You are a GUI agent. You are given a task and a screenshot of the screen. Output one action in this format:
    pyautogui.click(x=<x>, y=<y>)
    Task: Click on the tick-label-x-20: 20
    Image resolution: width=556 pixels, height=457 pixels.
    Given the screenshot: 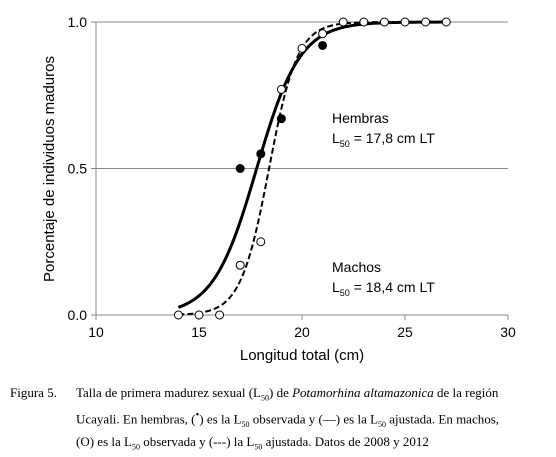 What is the action you would take?
    pyautogui.click(x=302, y=332)
    